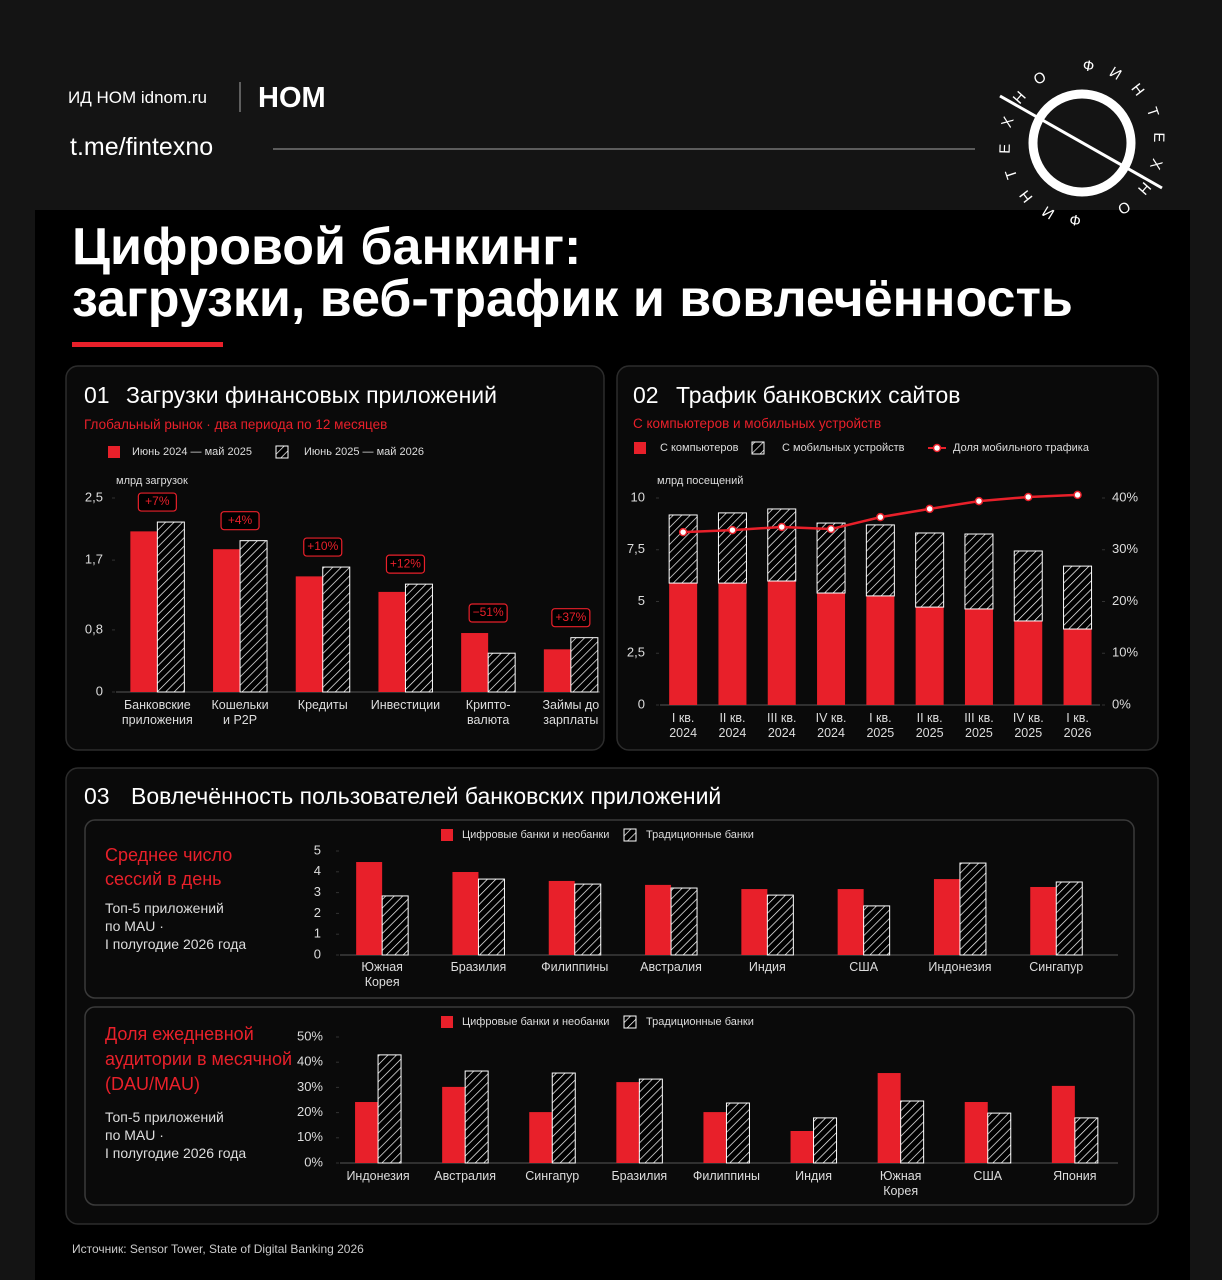 The image size is (1222, 1280). Describe the element at coordinates (1021, 448) in the screenshot. I see `legend-label: Доля мобильного трафика` at that location.